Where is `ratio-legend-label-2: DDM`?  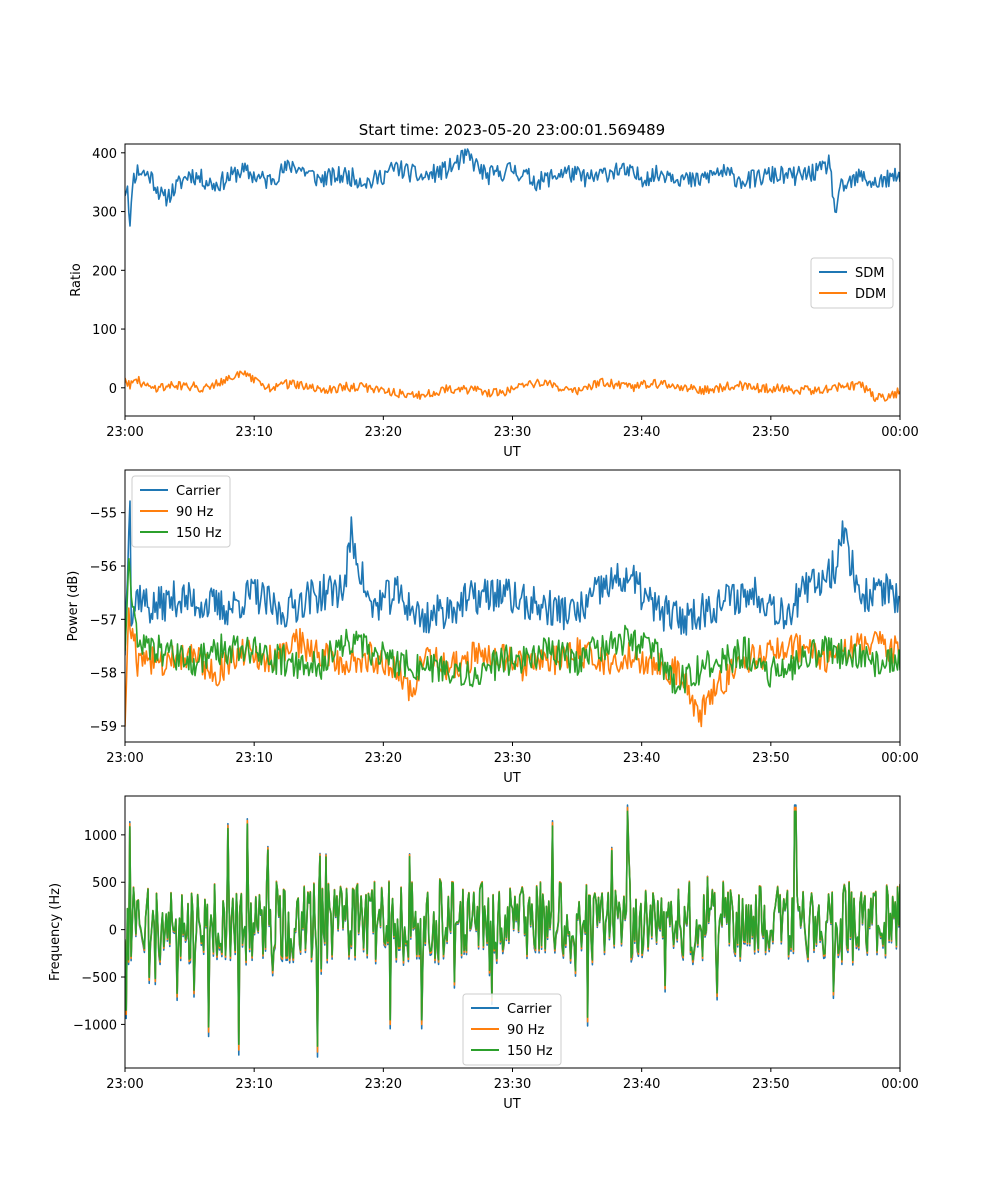
ratio-legend-label-2: DDM is located at coordinates (870, 294).